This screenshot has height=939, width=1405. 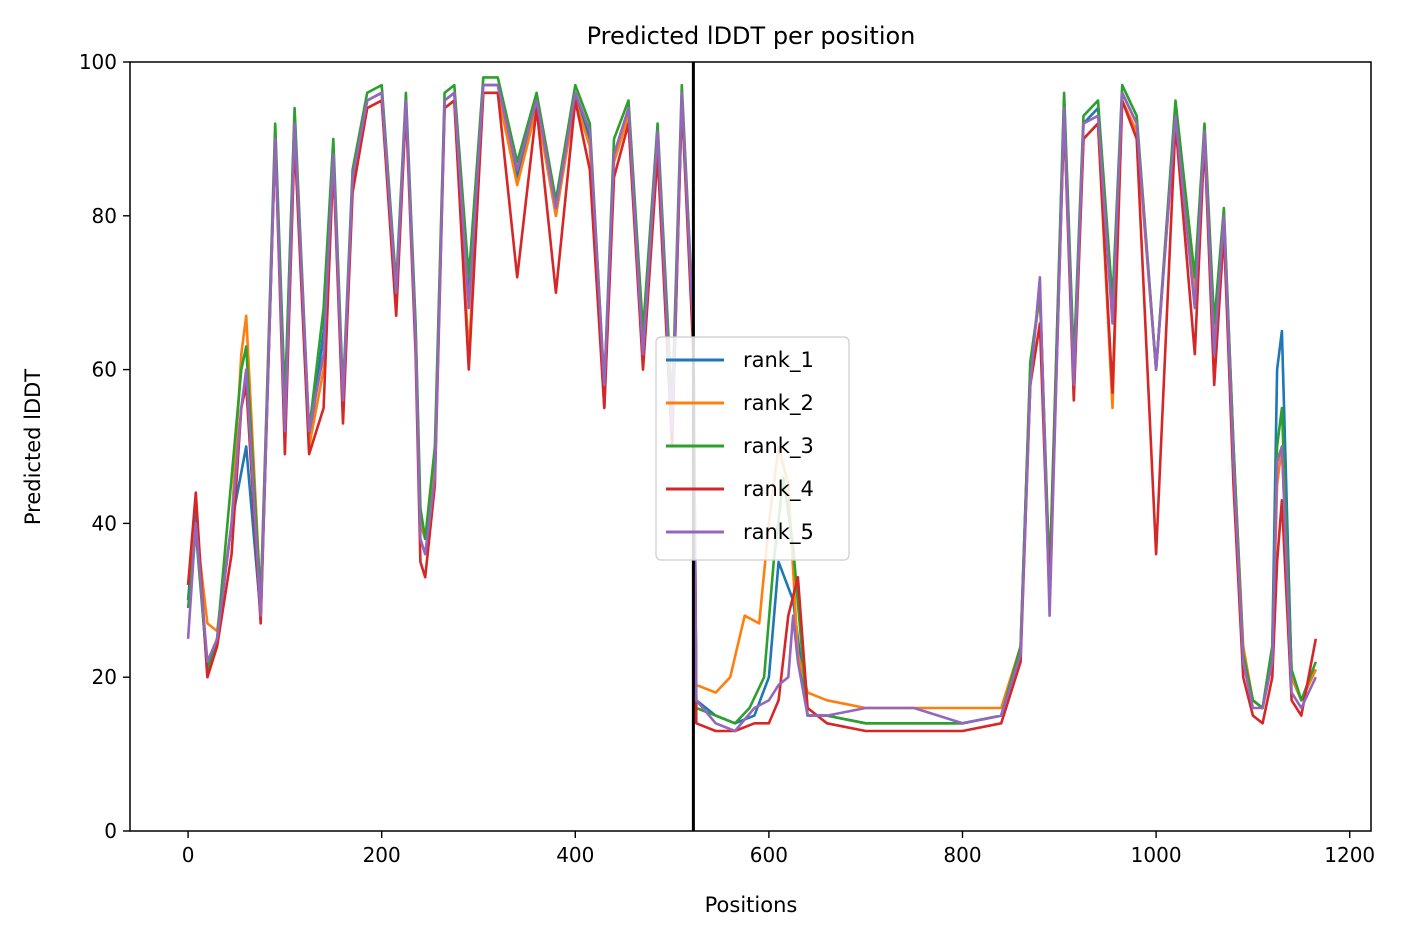 What do you see at coordinates (98, 62) in the screenshot?
I see `y-tick-label: 100` at bounding box center [98, 62].